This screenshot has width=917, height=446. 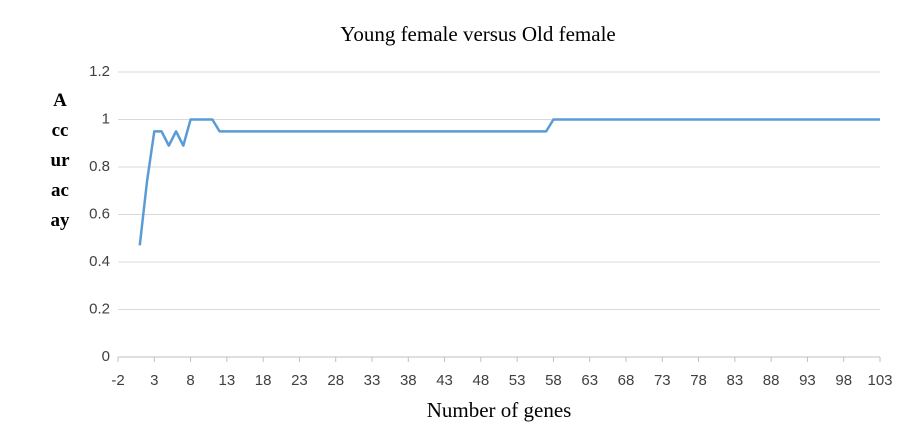 I want to click on x-axis-label: Number of genes, so click(x=499, y=410).